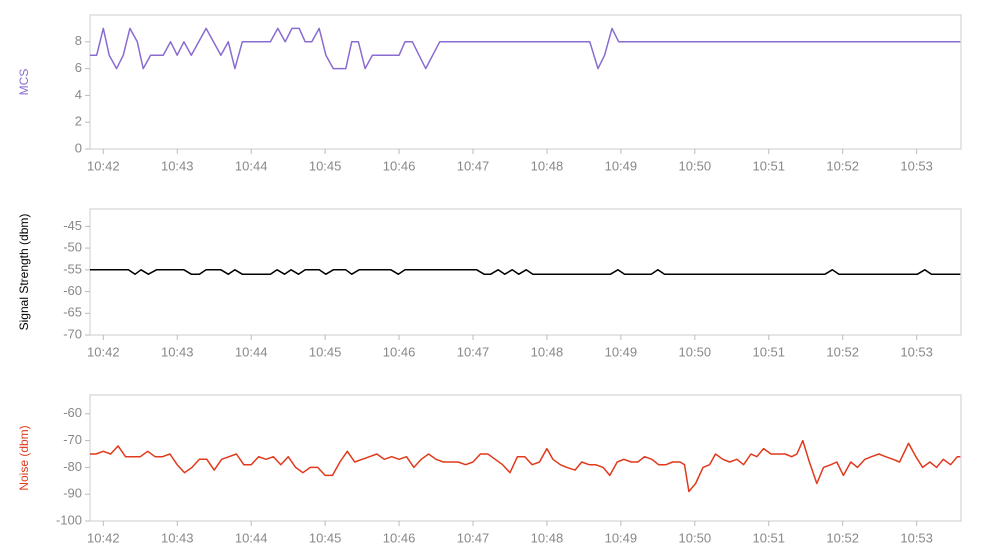  I want to click on y-axis-title: Noise (dbm), so click(24, 457).